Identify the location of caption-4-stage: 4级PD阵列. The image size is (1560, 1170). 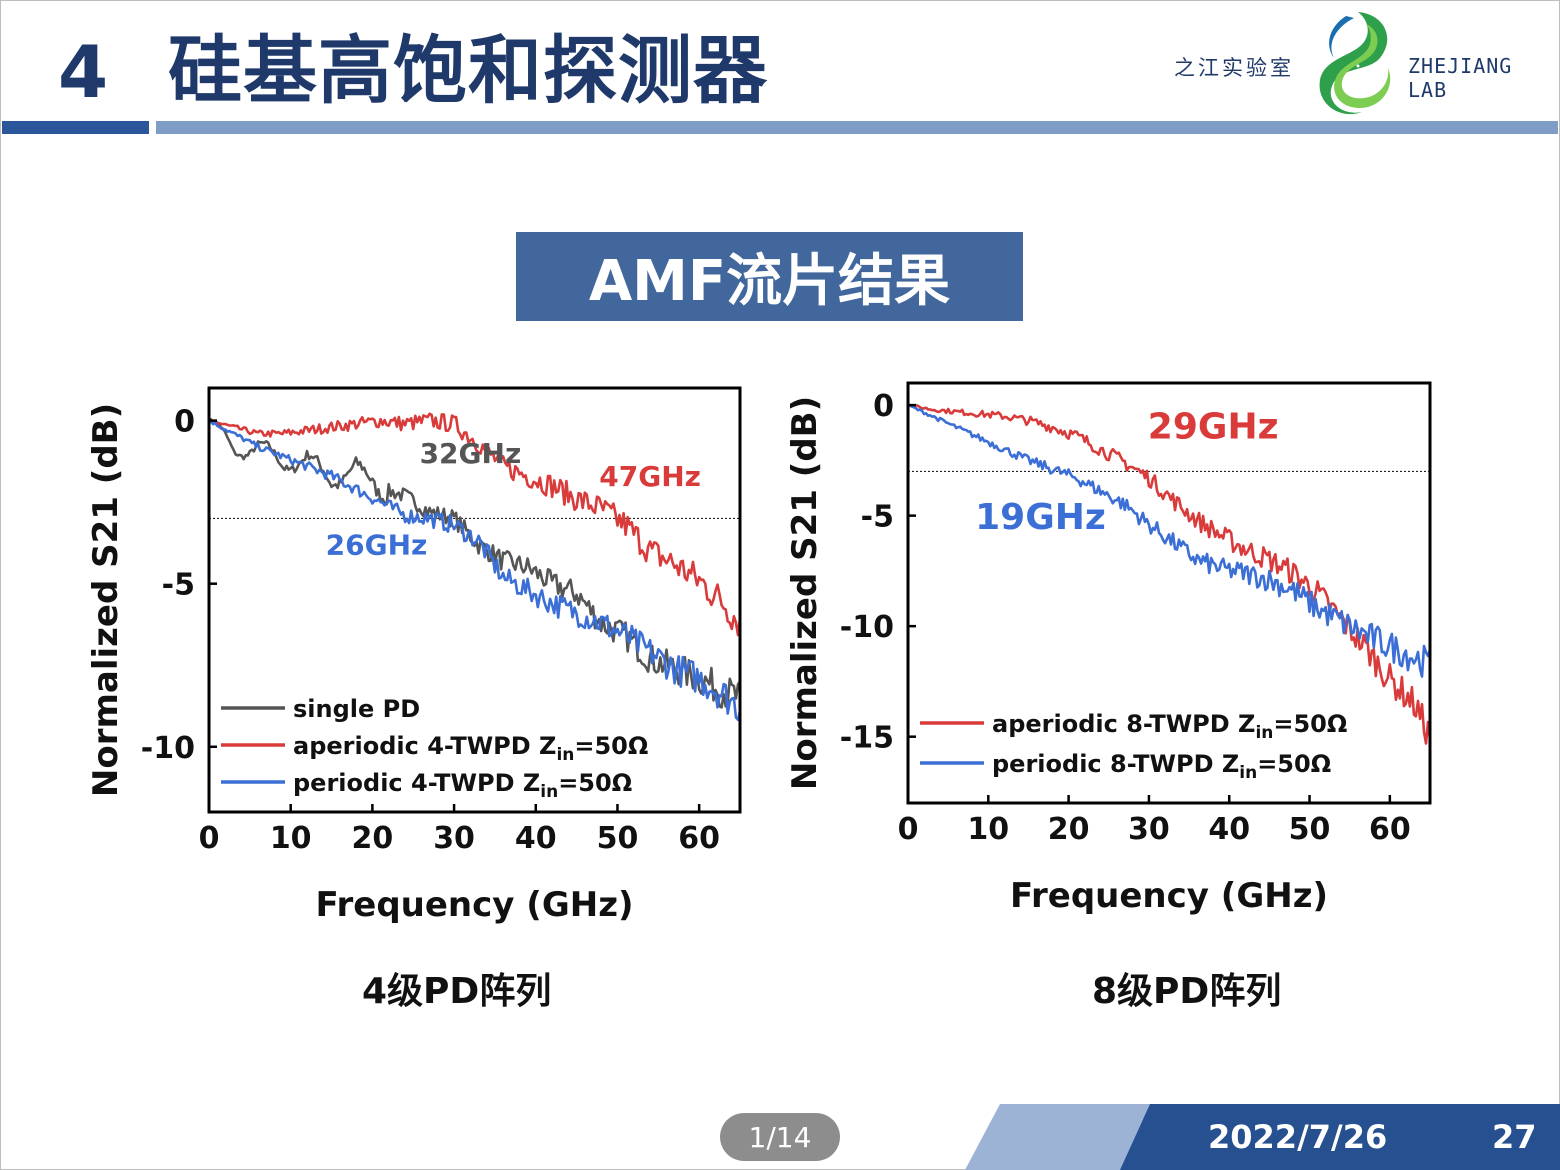
(457, 991).